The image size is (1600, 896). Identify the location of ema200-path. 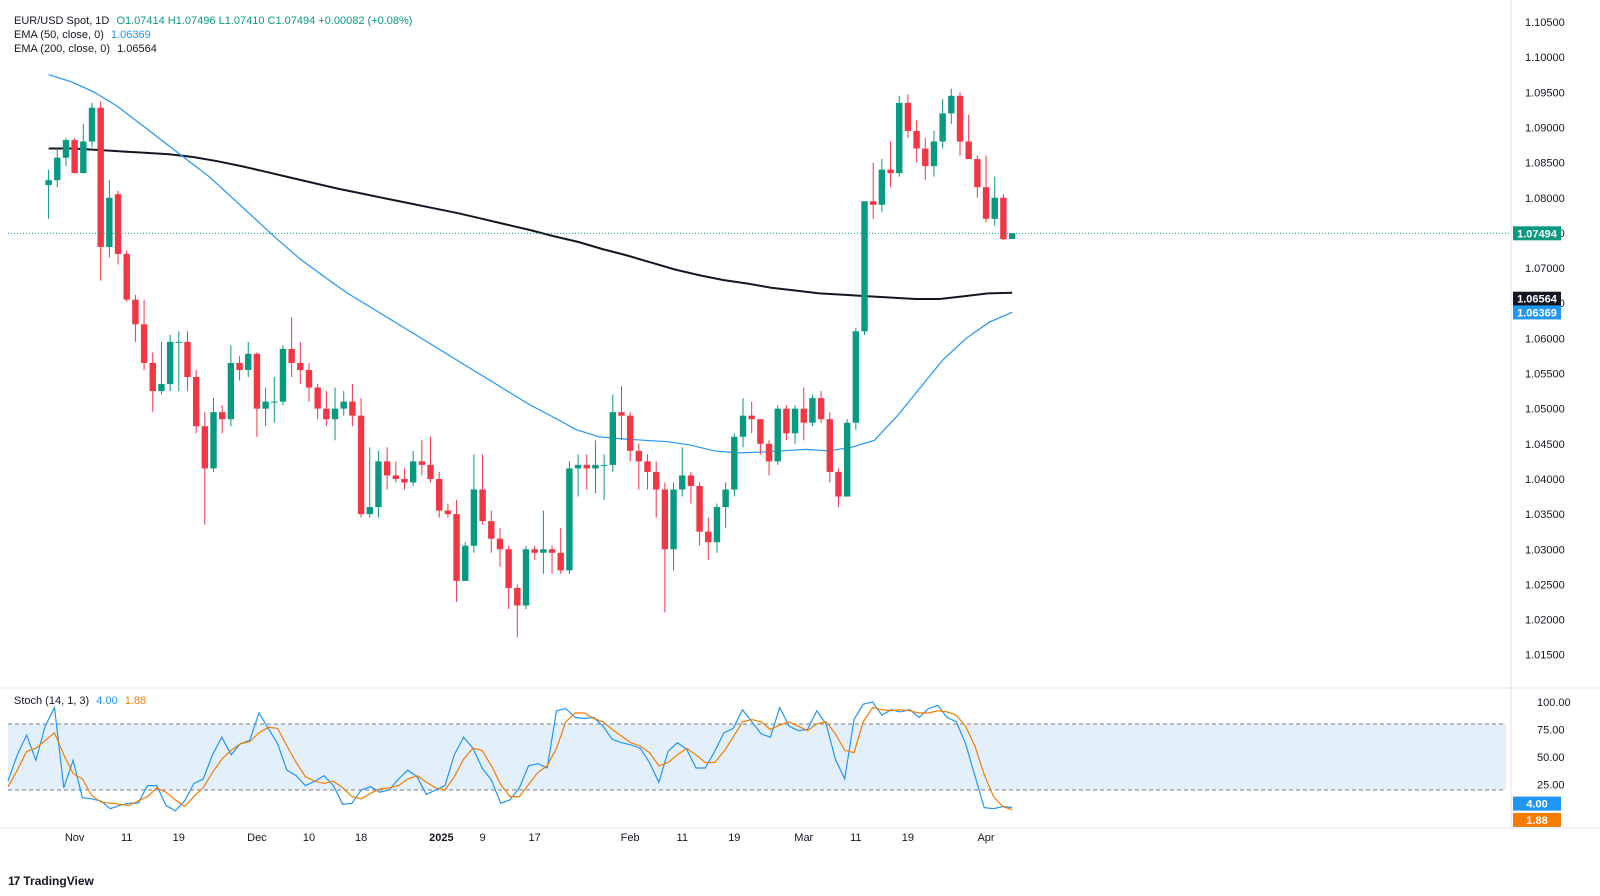
(530, 223).